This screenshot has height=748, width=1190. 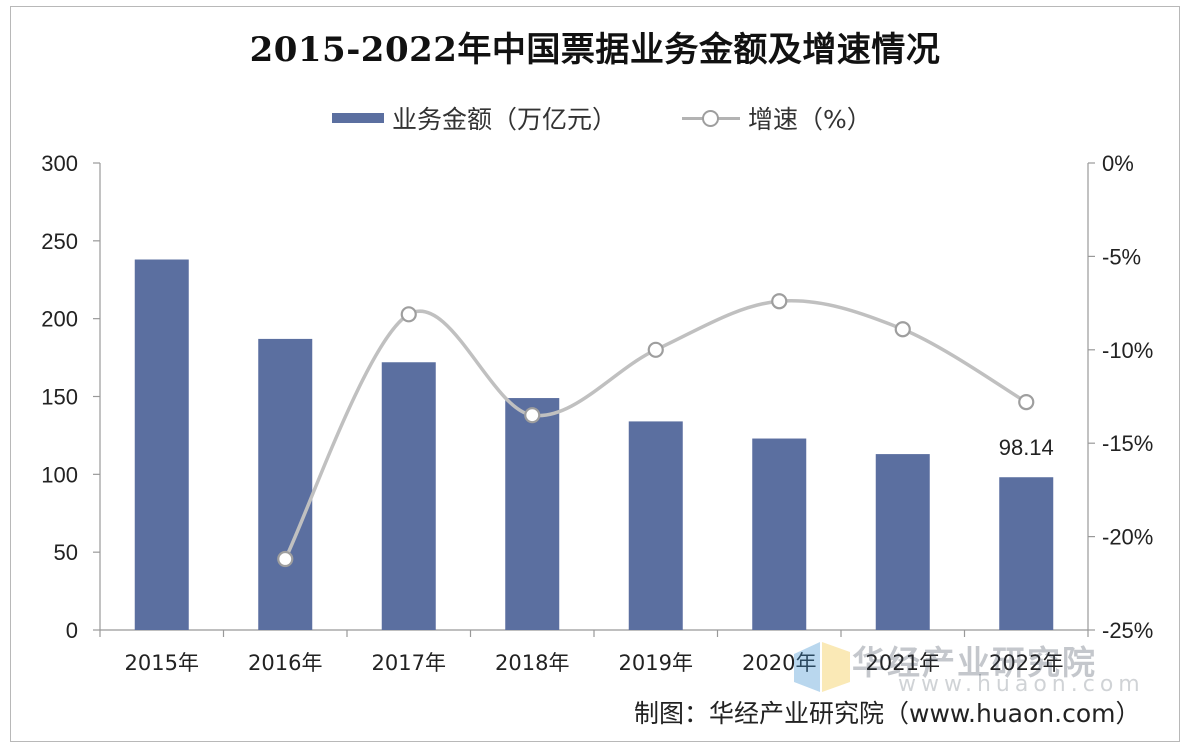 What do you see at coordinates (1118, 163) in the screenshot?
I see `right-axis-tick-label: 0%` at bounding box center [1118, 163].